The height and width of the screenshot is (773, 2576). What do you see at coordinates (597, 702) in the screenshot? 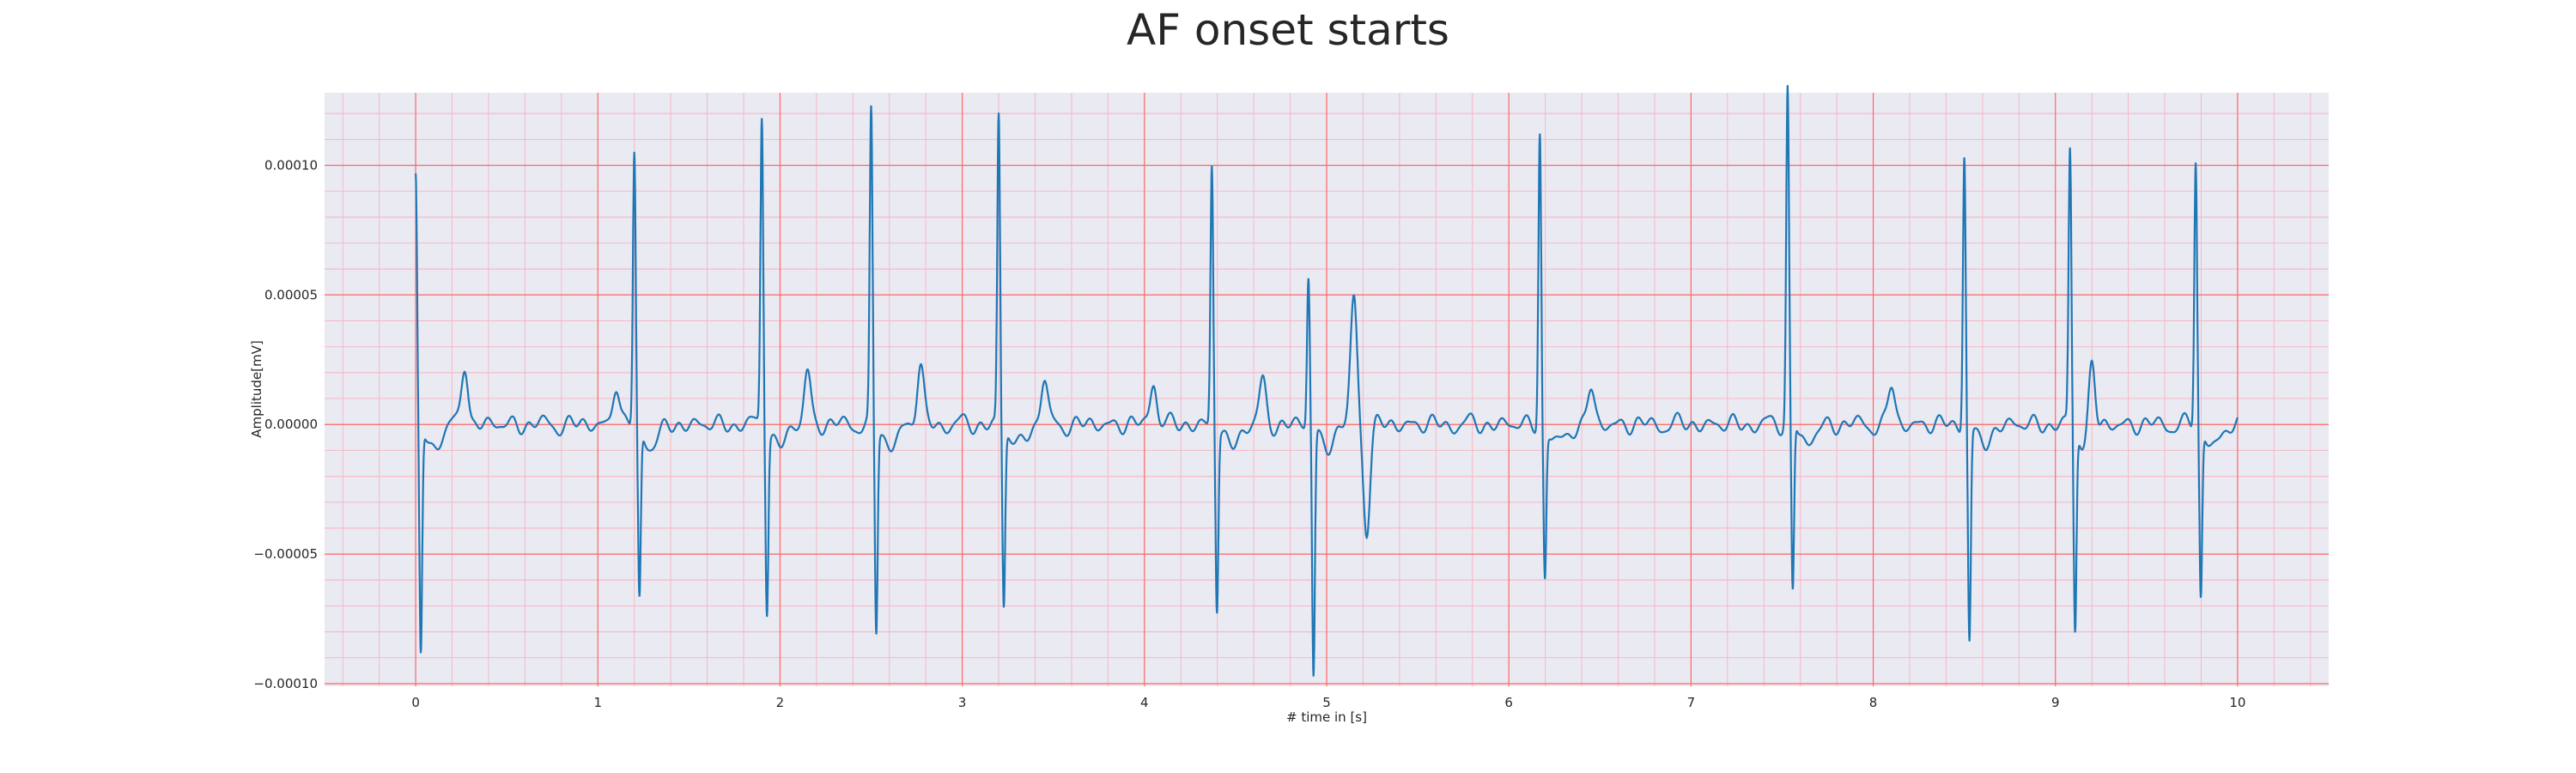
I see `x-tick-label: 1` at bounding box center [597, 702].